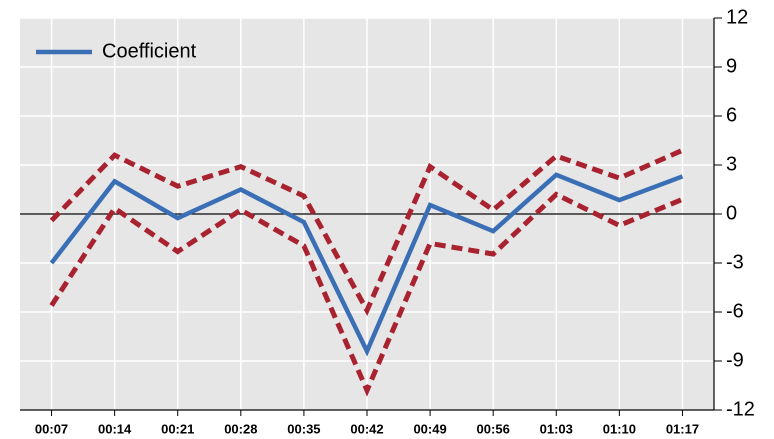 The width and height of the screenshot is (774, 439). What do you see at coordinates (735, 262) in the screenshot?
I see `y-tick-label: -3` at bounding box center [735, 262].